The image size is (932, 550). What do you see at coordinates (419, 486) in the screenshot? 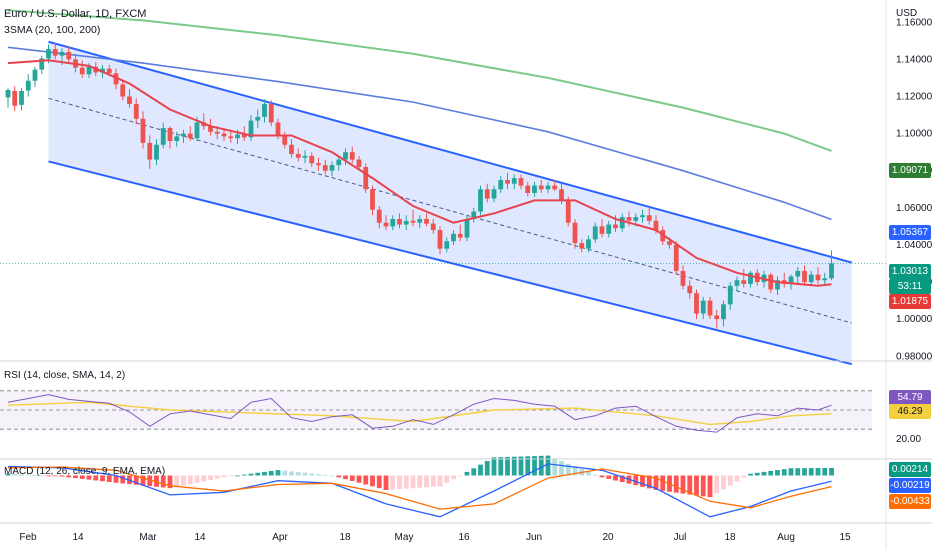
I see `macd-pane` at bounding box center [419, 486].